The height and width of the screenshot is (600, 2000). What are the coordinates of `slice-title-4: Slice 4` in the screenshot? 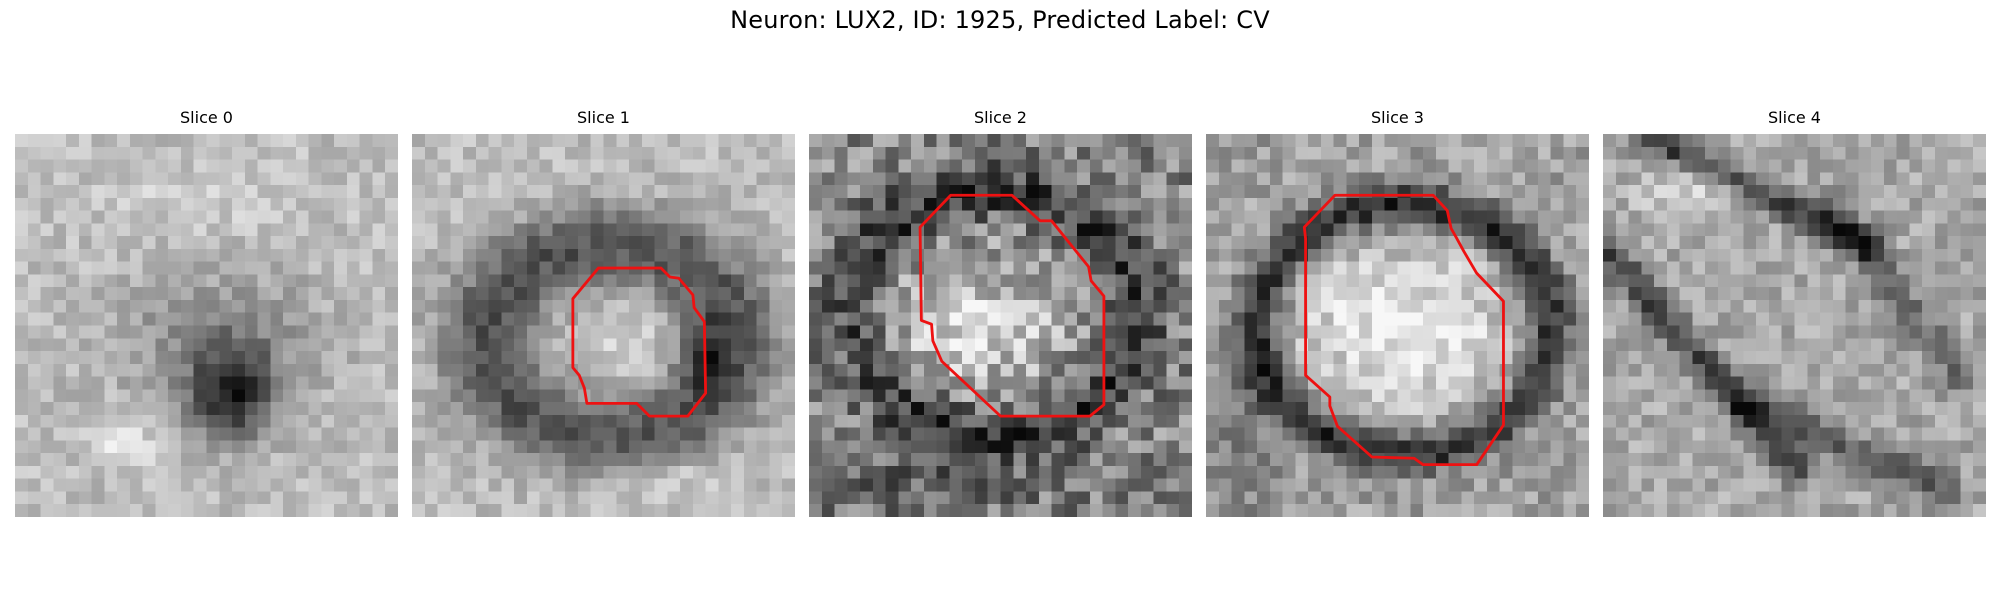 It's located at (1794, 117).